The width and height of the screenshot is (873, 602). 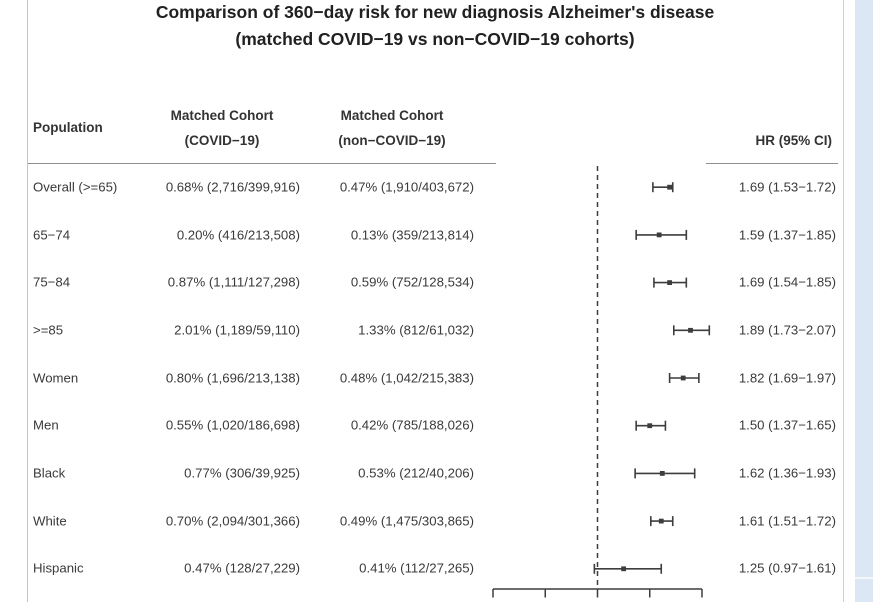 I want to click on noncovid-risk-cell: 0.59% (752/128,534), so click(x=412, y=282).